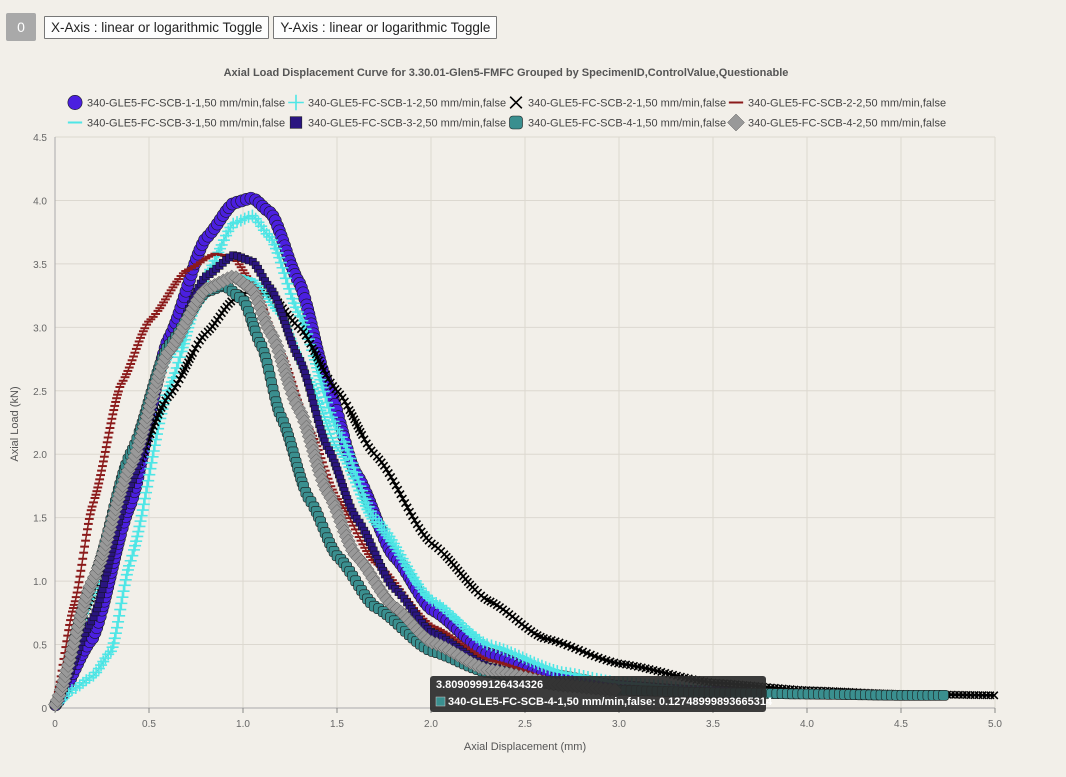 This screenshot has width=1066, height=777. Describe the element at coordinates (40, 328) in the screenshot. I see `y-tick-label: 3.0` at that location.